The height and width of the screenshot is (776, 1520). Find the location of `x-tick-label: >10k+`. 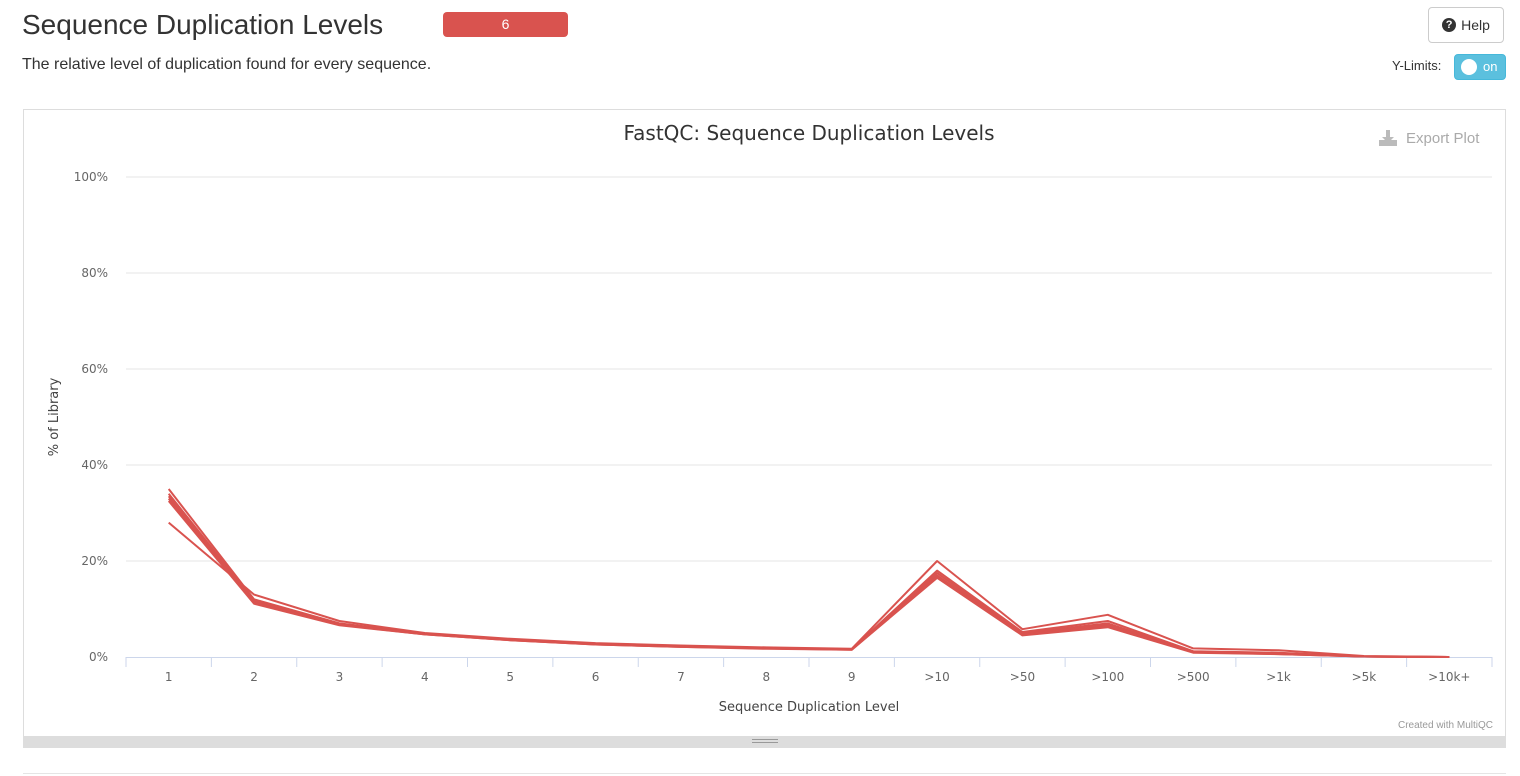

x-tick-label: >10k+ is located at coordinates (1449, 677).